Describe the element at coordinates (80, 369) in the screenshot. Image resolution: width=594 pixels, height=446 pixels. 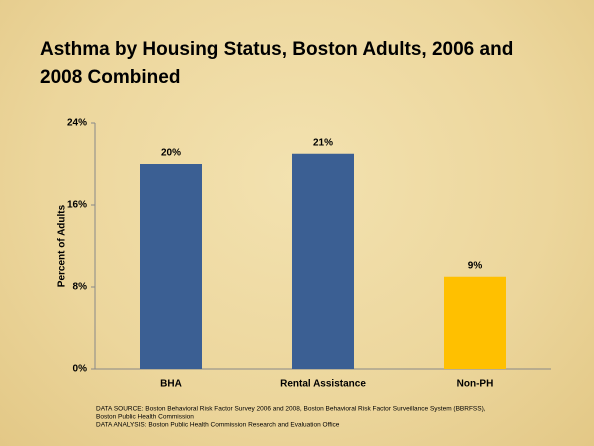
I see `y-tick-label: 0%` at that location.